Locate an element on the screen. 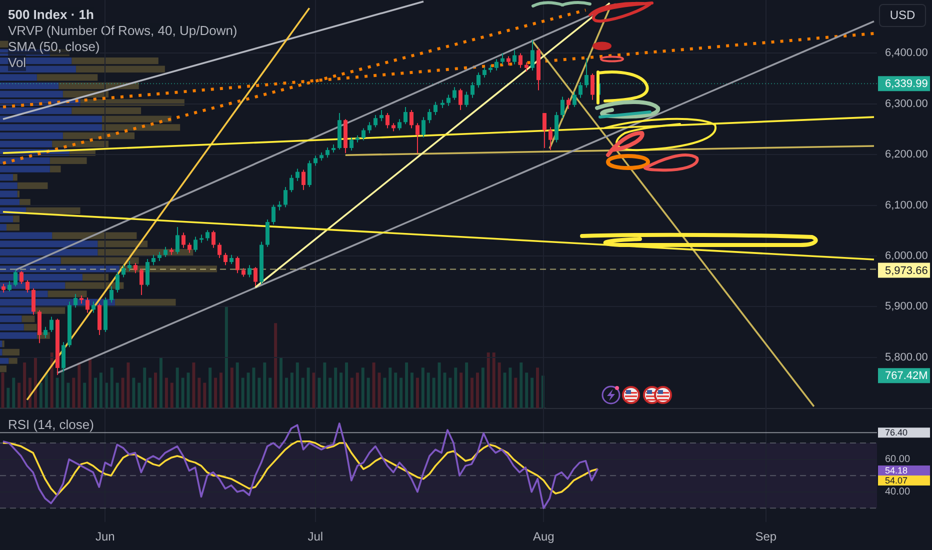 Image resolution: width=932 pixels, height=550 pixels. chart-title: Vol is located at coordinates (17, 63).